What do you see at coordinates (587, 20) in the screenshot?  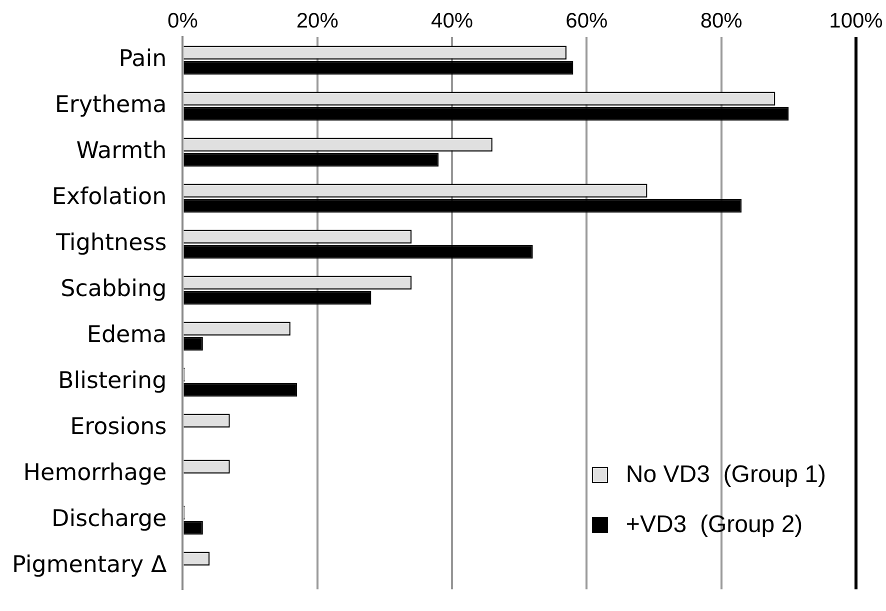 I see `x-tick-label: 60%` at bounding box center [587, 20].